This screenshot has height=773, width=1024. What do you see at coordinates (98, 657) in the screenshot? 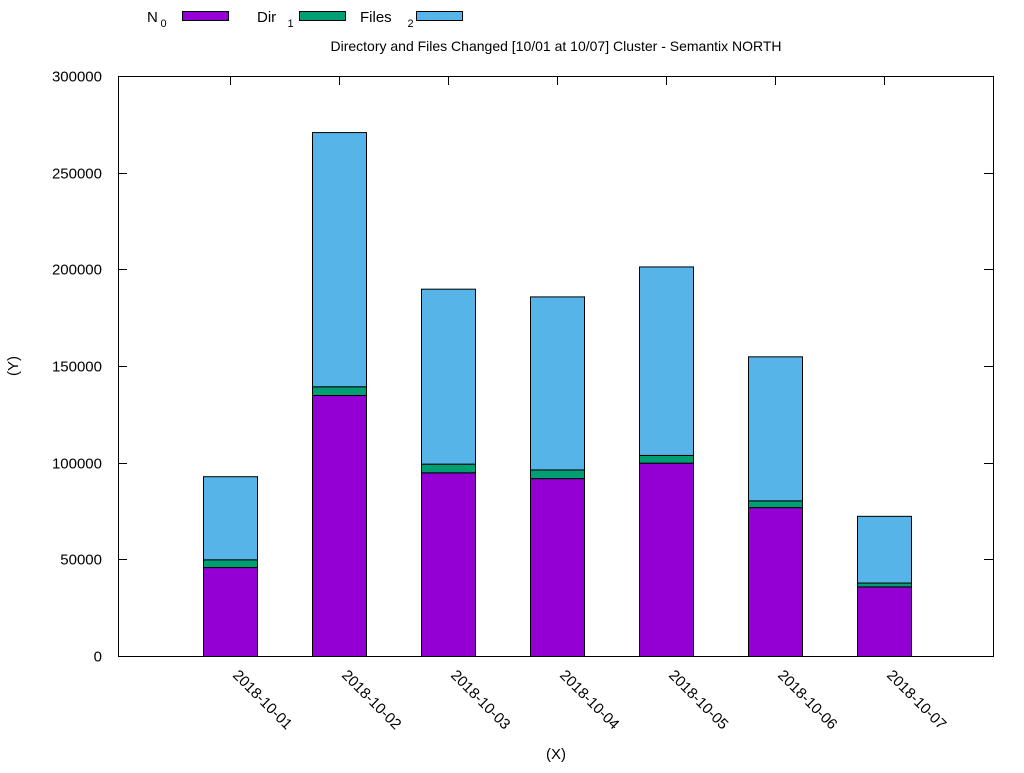
I see `y-tick-label: 0` at bounding box center [98, 657].